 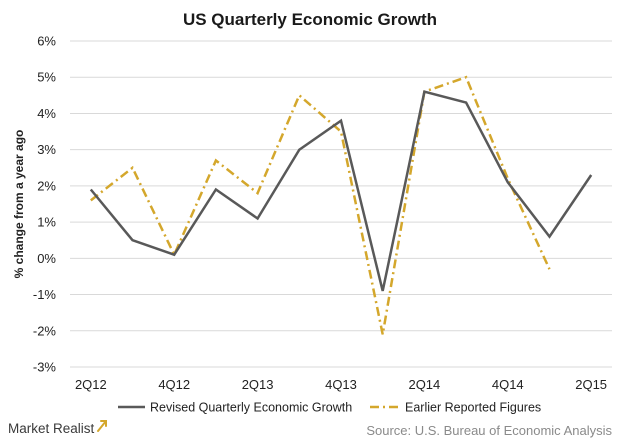 What do you see at coordinates (258, 384) in the screenshot?
I see `x-tick-label: 2Q13` at bounding box center [258, 384].